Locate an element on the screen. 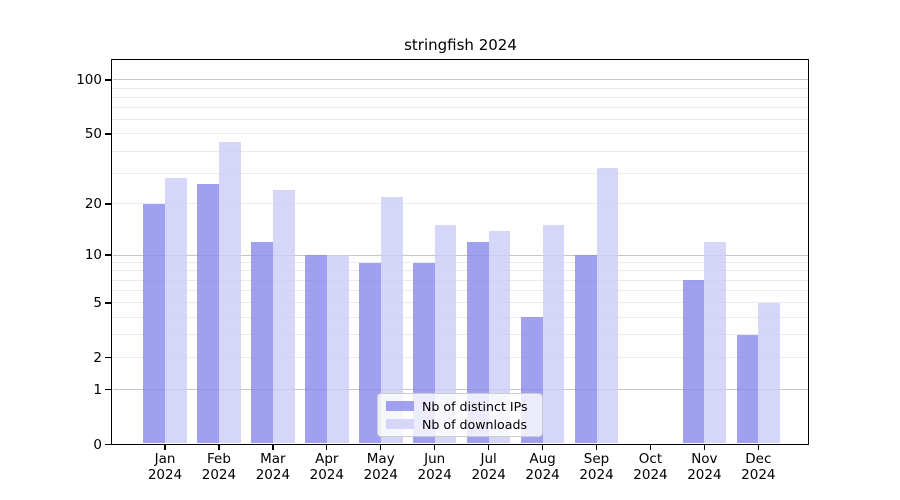 The width and height of the screenshot is (900, 500). x-tick-label: May 2024 is located at coordinates (381, 467).